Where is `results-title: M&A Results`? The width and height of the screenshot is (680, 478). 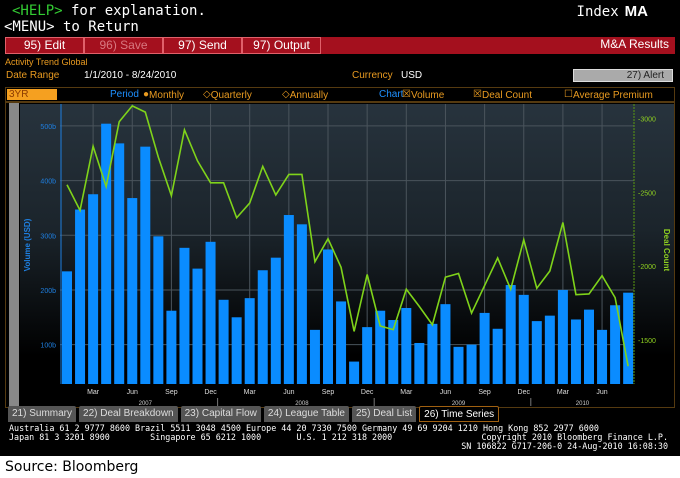 results-title: M&A Results is located at coordinates (634, 44).